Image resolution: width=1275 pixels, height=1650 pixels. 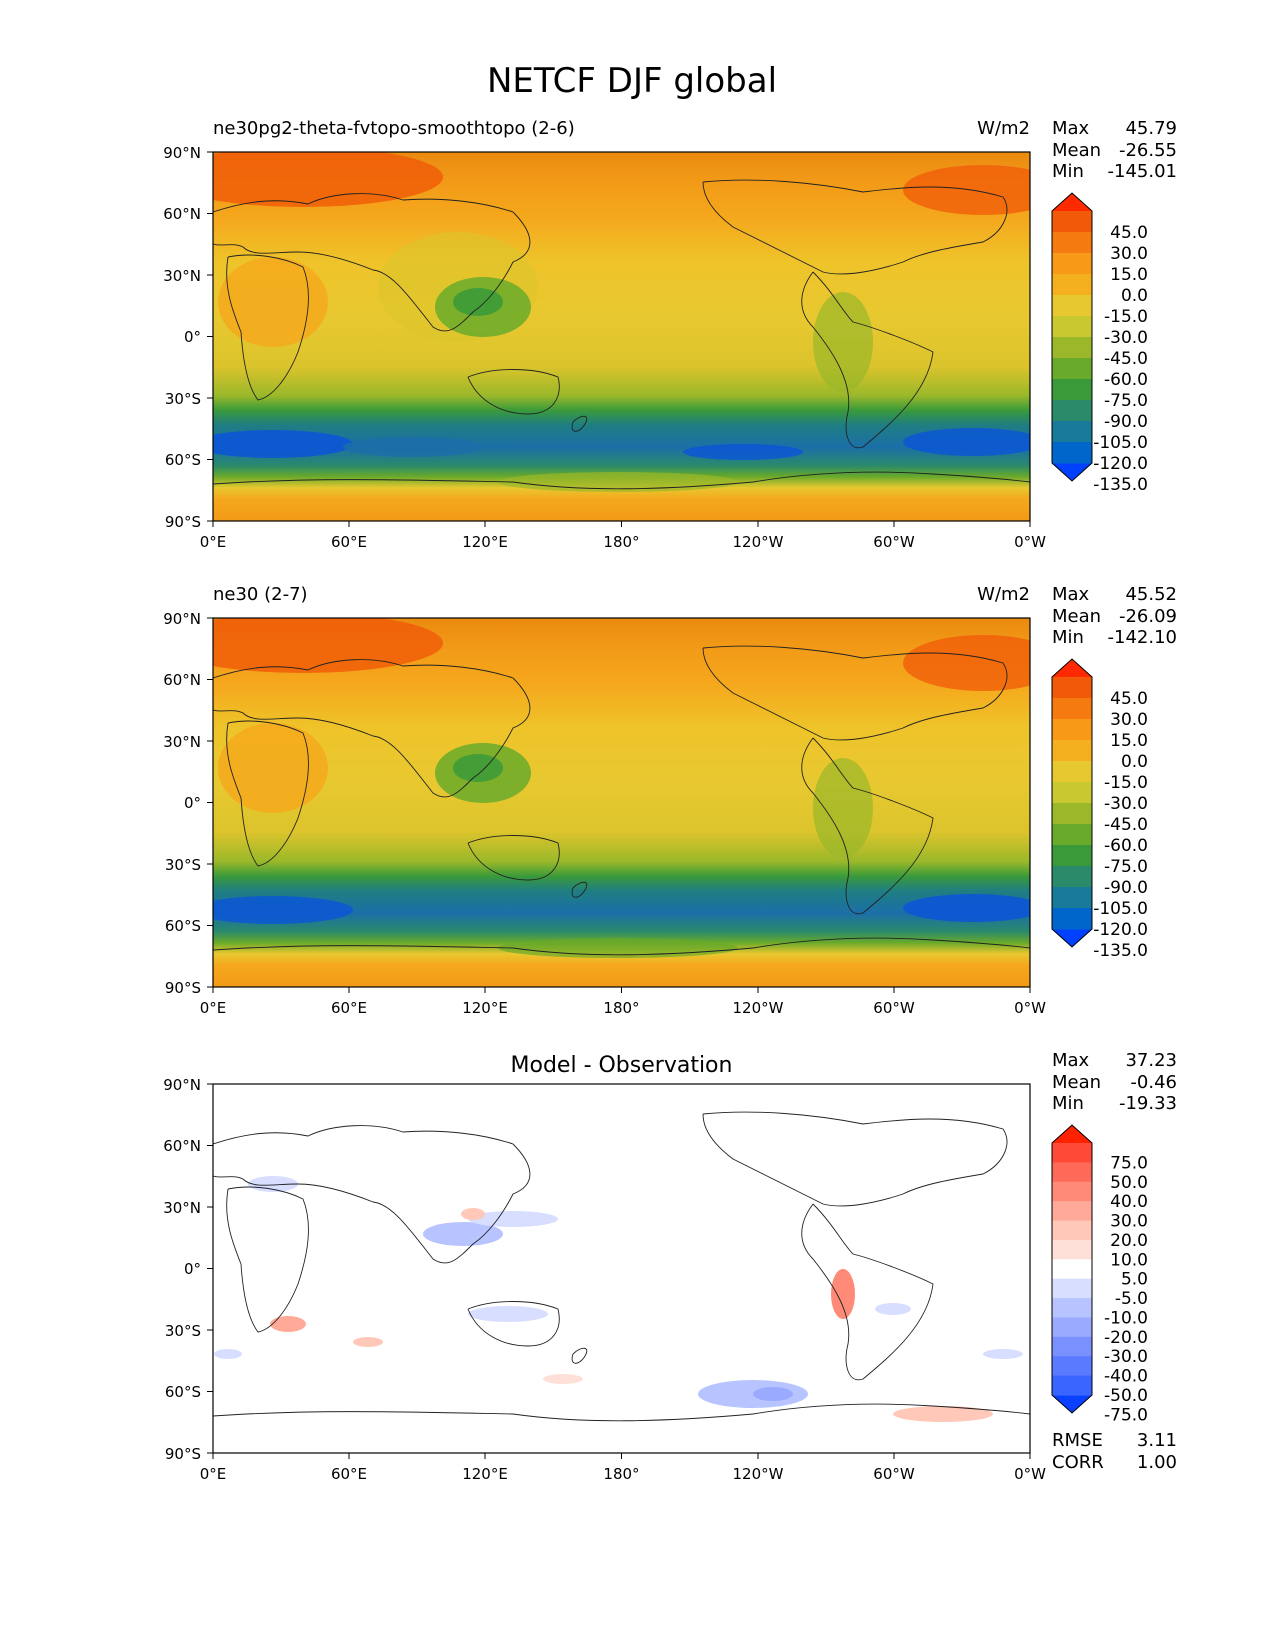 I want to click on colorbar-tick-label: 40.0, so click(x=1129, y=1202).